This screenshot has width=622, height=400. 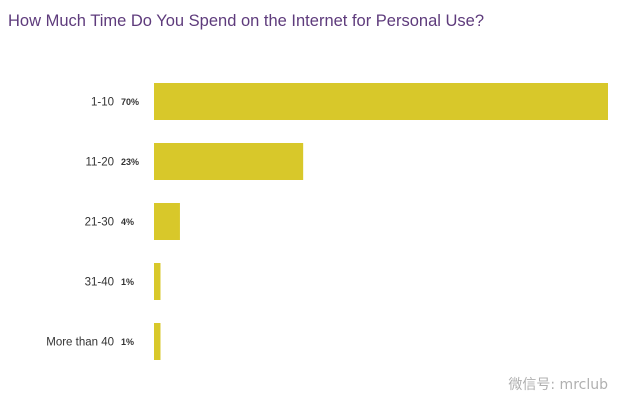 What do you see at coordinates (99, 223) in the screenshot?
I see `category-label: 21-30` at bounding box center [99, 223].